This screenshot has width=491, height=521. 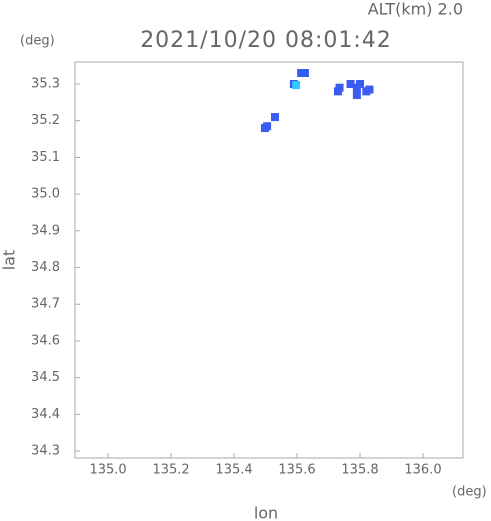 I want to click on y-tick-label: 35.2, so click(x=45, y=120).